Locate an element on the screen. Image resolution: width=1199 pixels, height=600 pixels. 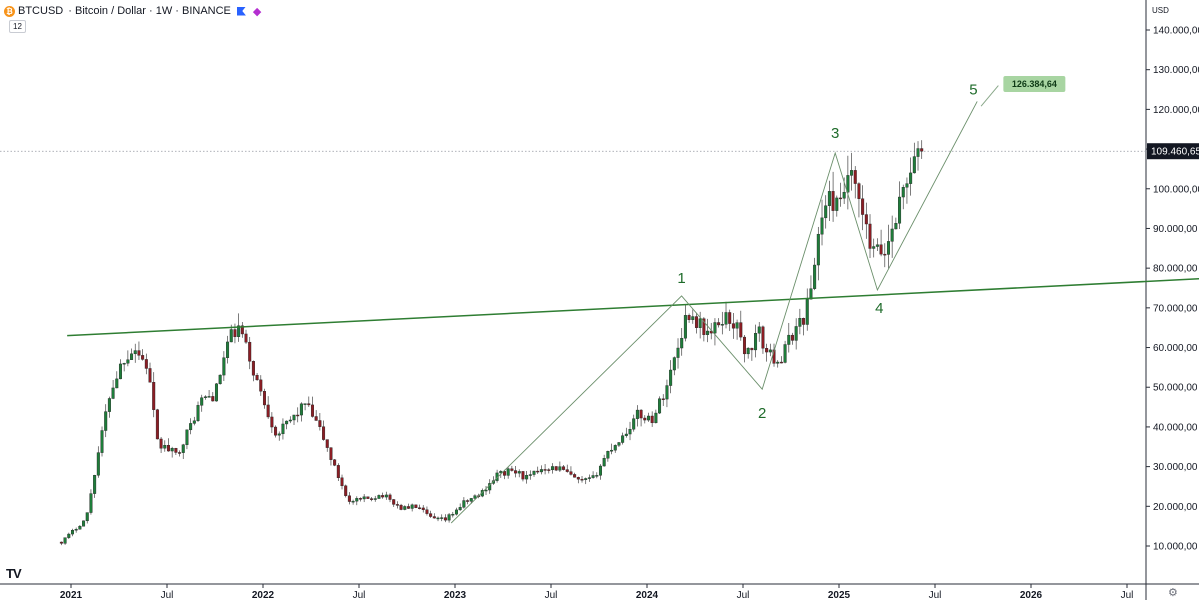
diamond-icon: ◆ is located at coordinates (257, 11).